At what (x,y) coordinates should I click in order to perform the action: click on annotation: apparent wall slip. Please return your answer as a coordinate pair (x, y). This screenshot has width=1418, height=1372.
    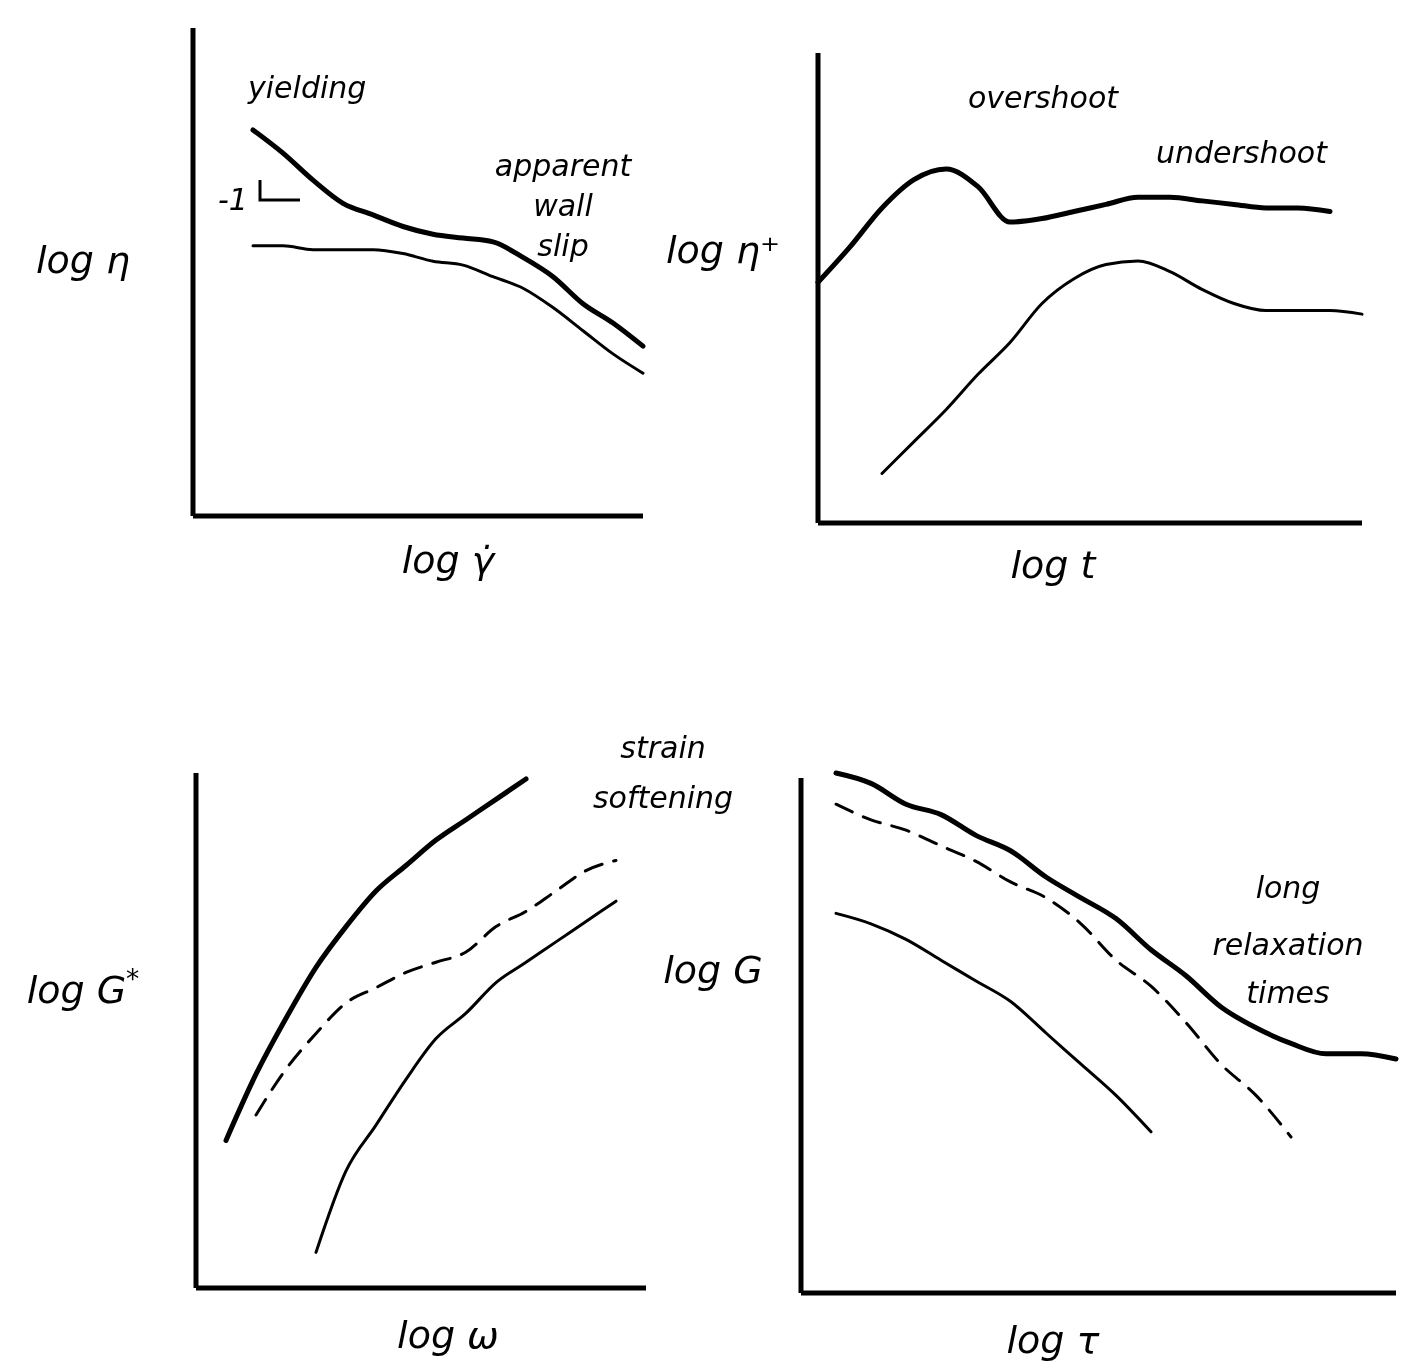
    Looking at the image, I should click on (563, 205).